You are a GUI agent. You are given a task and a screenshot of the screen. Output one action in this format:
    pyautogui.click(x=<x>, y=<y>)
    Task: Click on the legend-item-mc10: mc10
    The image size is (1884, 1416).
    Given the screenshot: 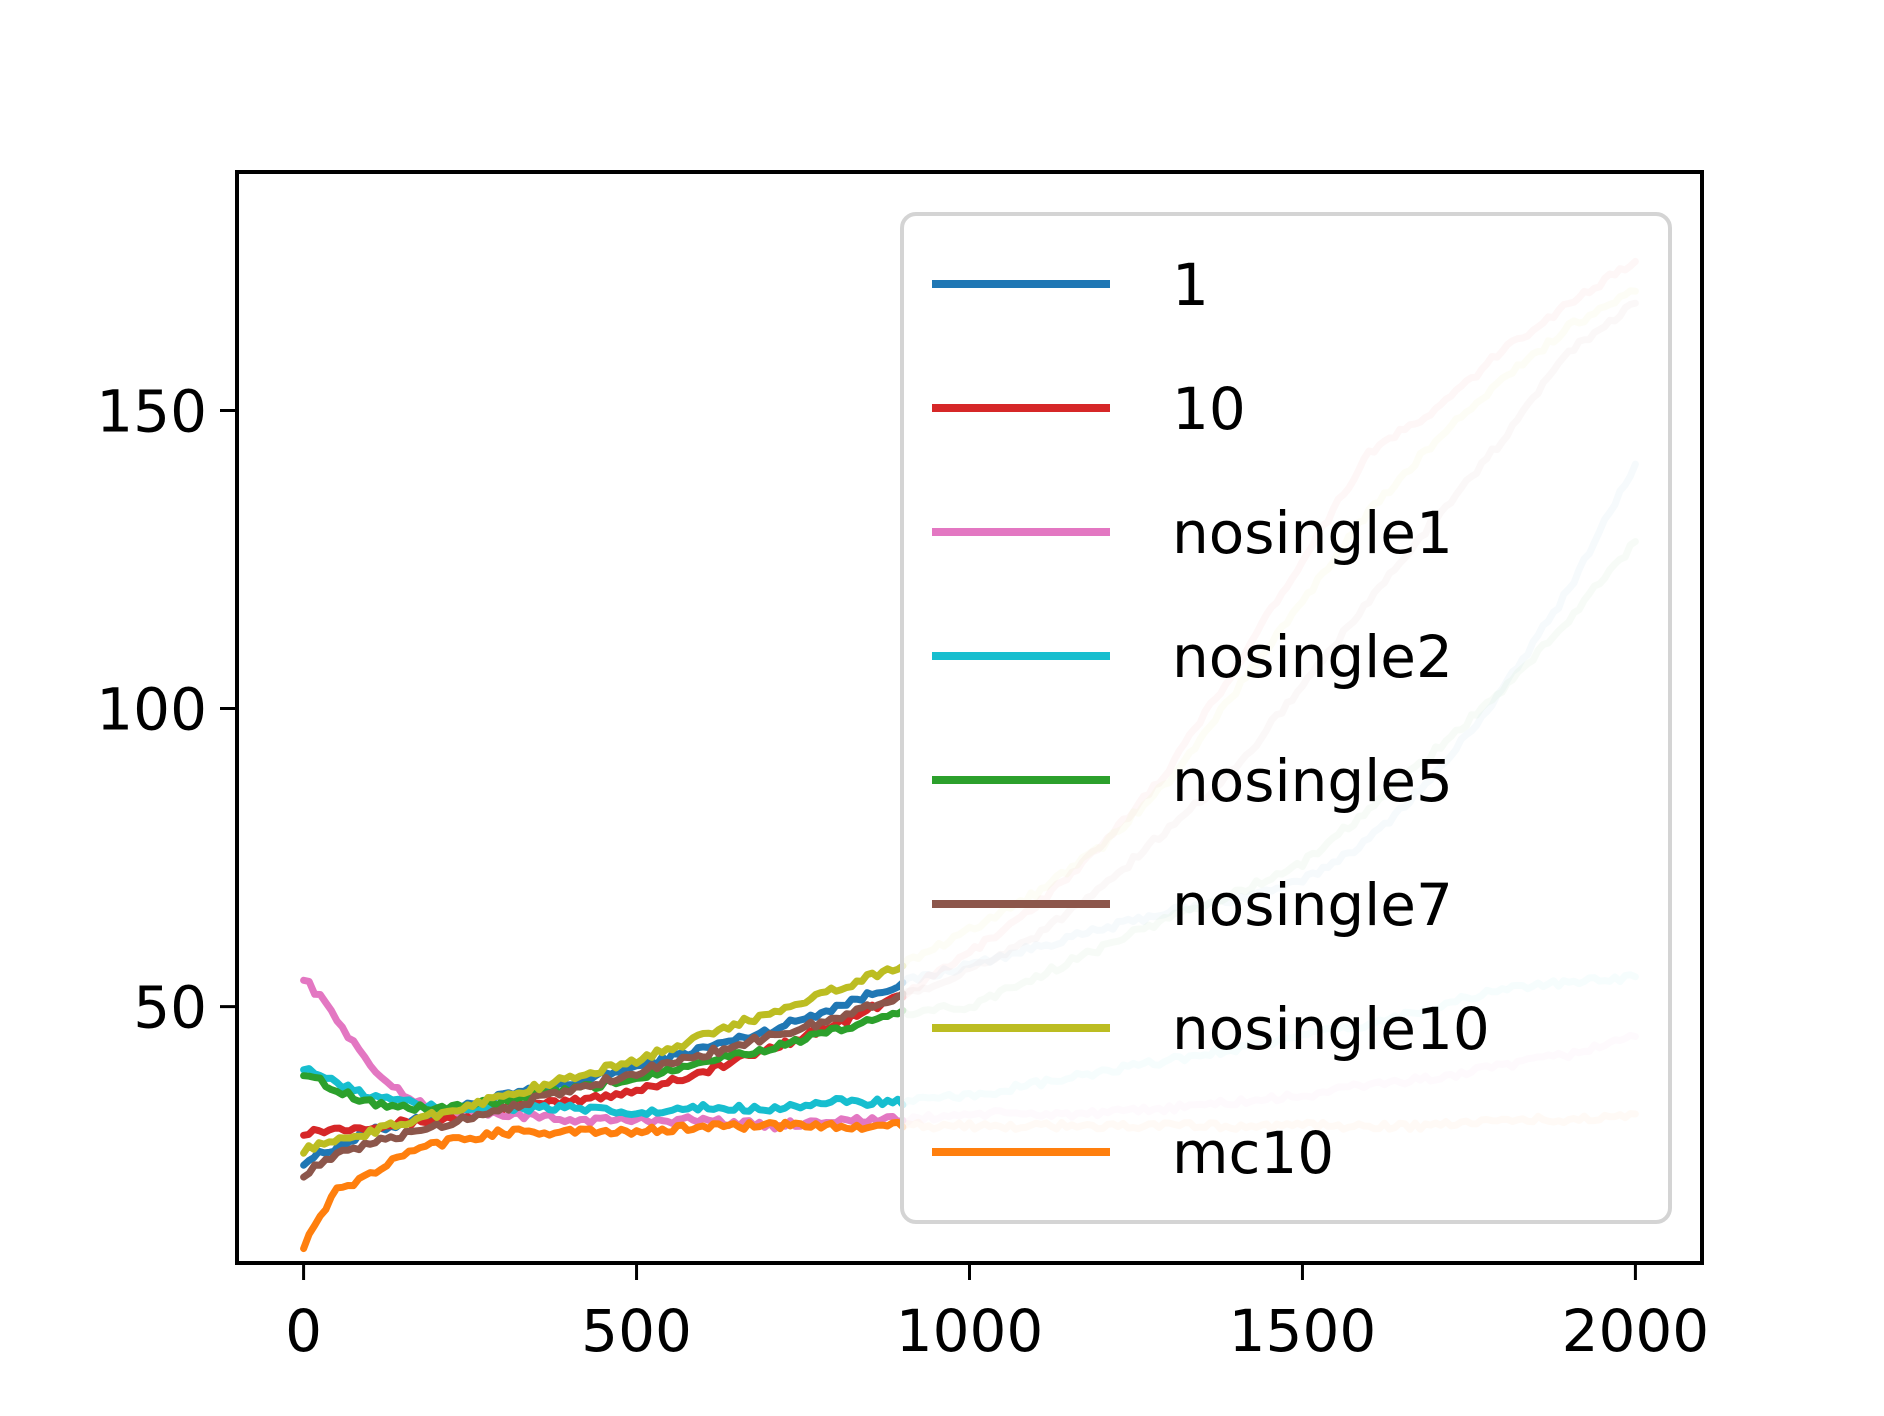 What is the action you would take?
    pyautogui.click(x=1133, y=1153)
    